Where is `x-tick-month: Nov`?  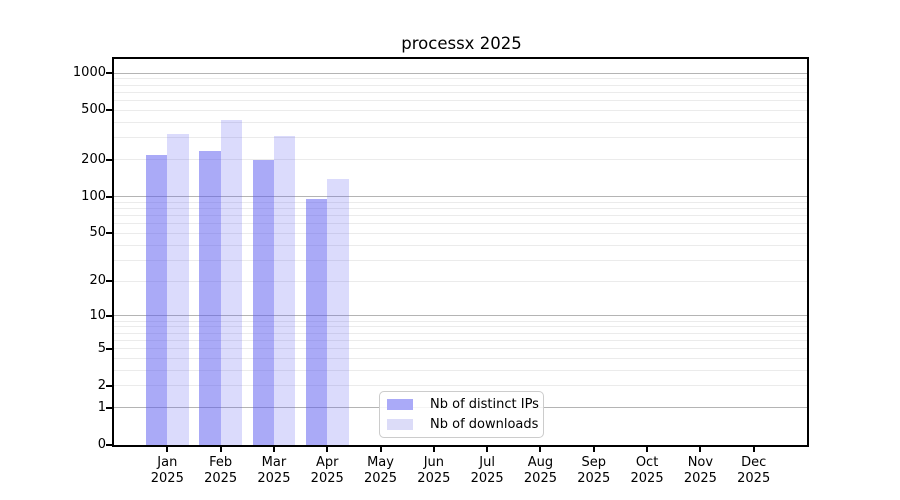
x-tick-month: Nov is located at coordinates (700, 462).